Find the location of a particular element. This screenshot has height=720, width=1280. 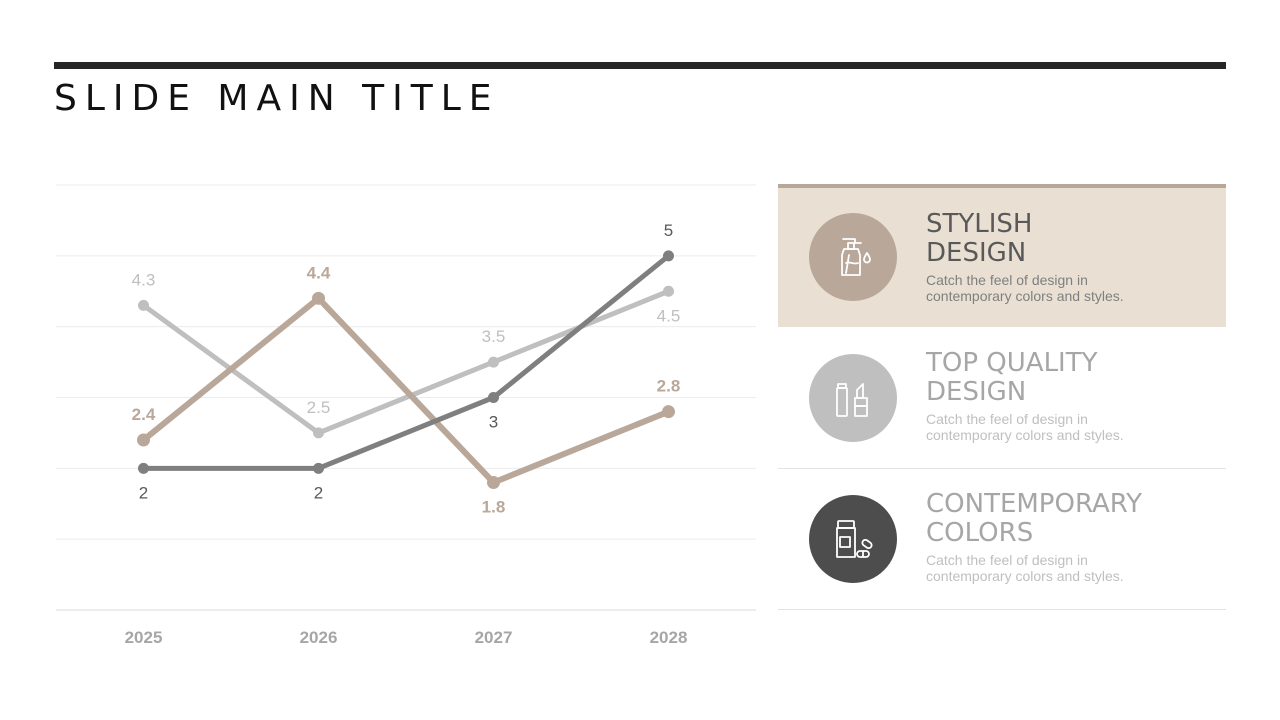

data-label: 4.3 is located at coordinates (144, 279).